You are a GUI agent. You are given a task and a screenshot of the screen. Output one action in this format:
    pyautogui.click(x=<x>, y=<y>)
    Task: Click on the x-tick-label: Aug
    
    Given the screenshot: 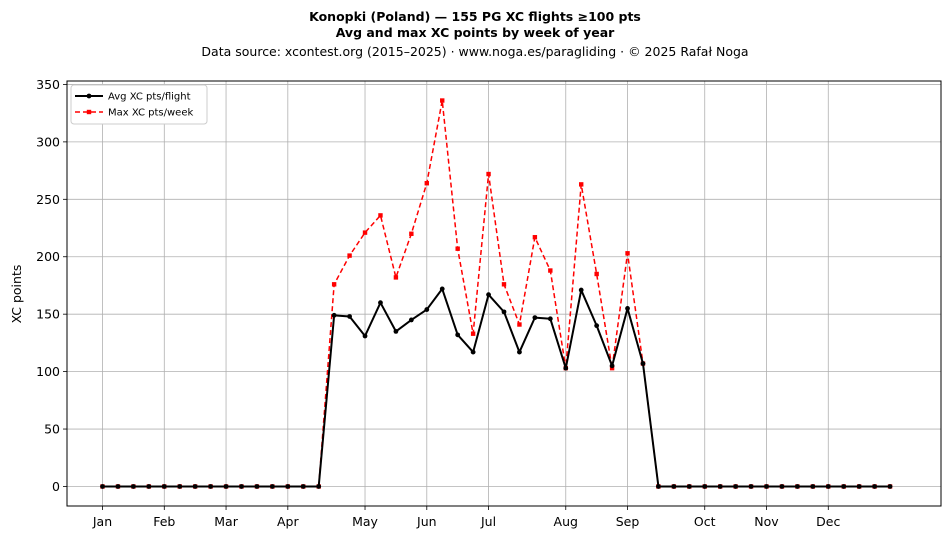 What is the action you would take?
    pyautogui.click(x=566, y=521)
    